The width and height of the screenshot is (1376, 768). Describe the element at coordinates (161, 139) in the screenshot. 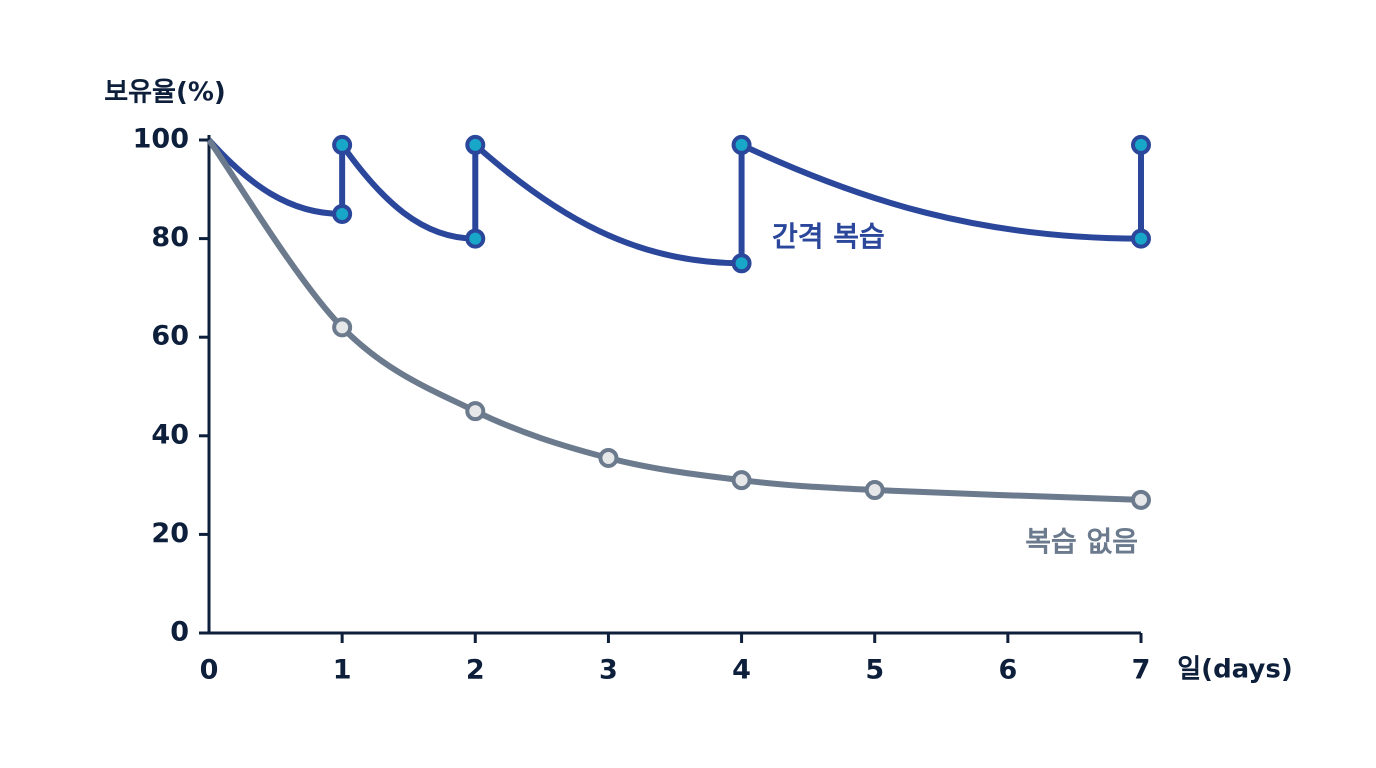

I see `y-tick-label: 100` at that location.